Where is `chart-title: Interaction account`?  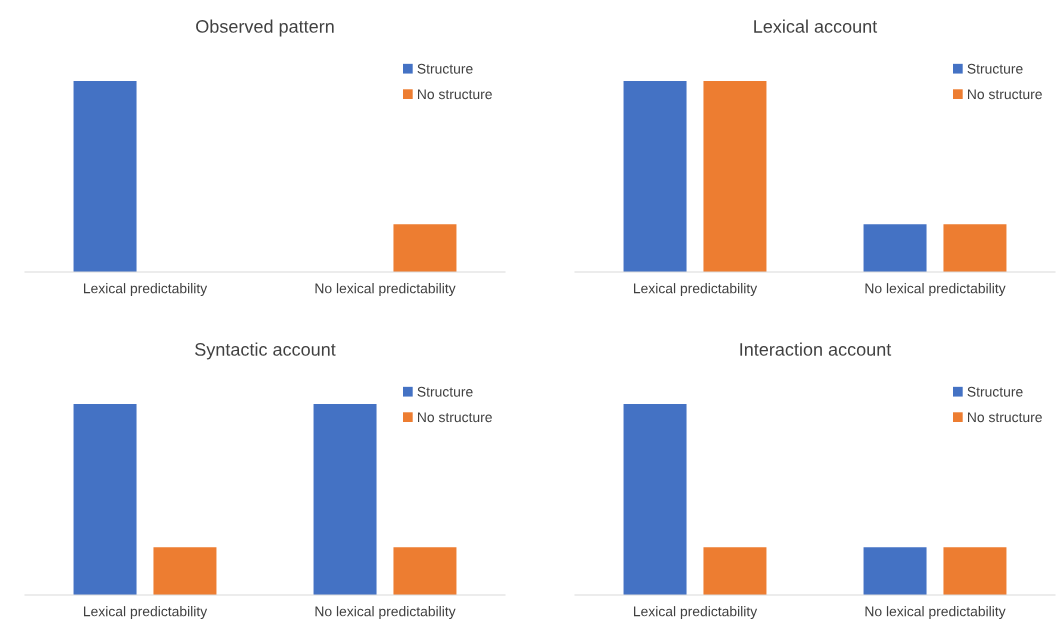
chart-title: Interaction account is located at coordinates (816, 349).